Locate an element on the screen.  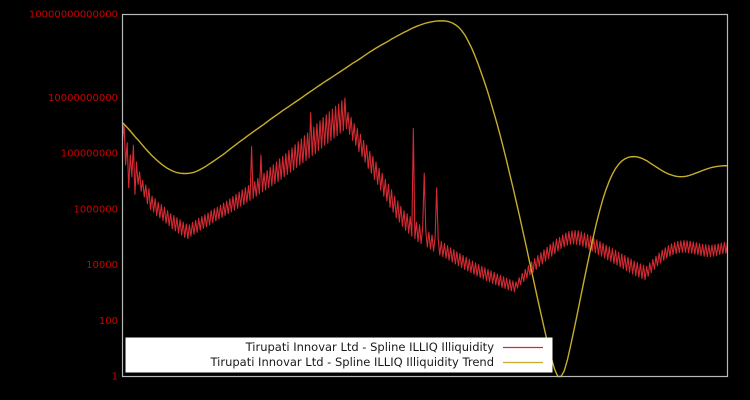
legend-background is located at coordinates (339, 355).